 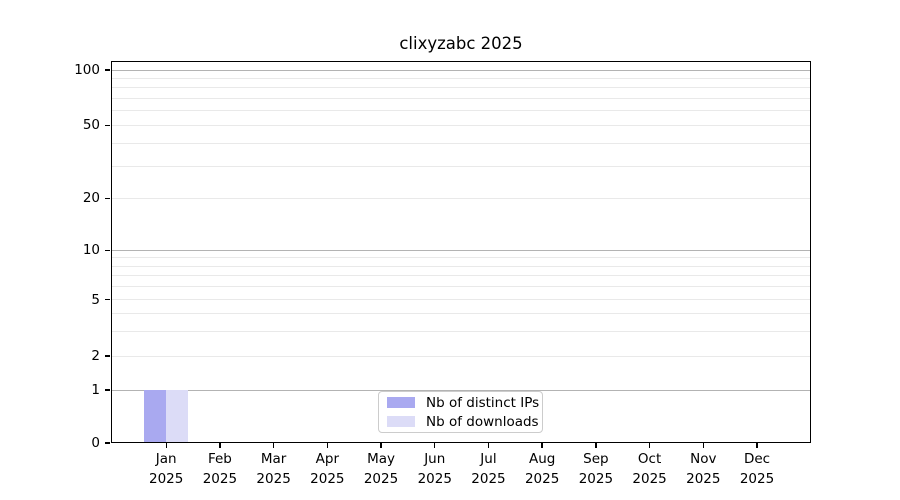 What do you see at coordinates (488, 469) in the screenshot?
I see `x-tick-label-jul-2025: Jul 2025` at bounding box center [488, 469].